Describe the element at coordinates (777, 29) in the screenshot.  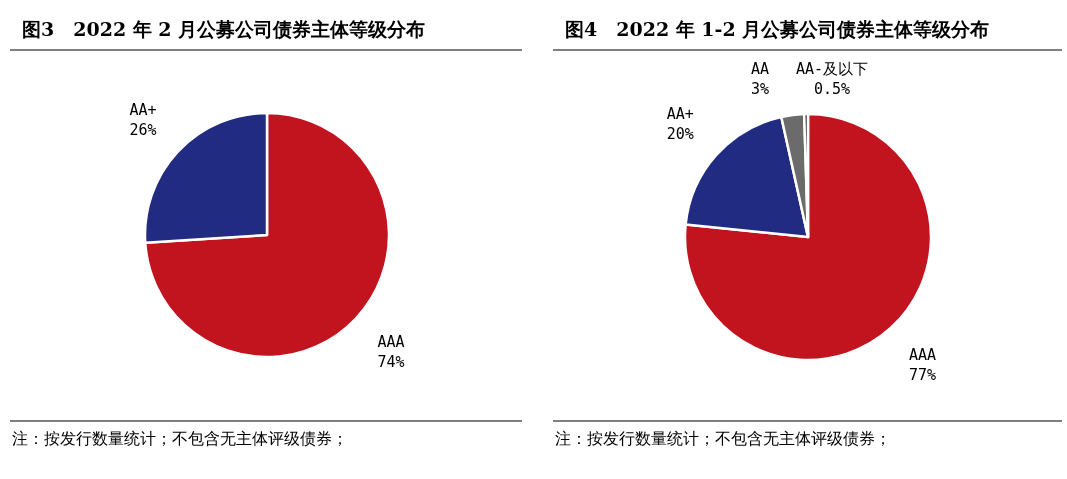
I see `chart-title: 图4 2022 年 1-2 月公募公司债券主体等级分布` at that location.